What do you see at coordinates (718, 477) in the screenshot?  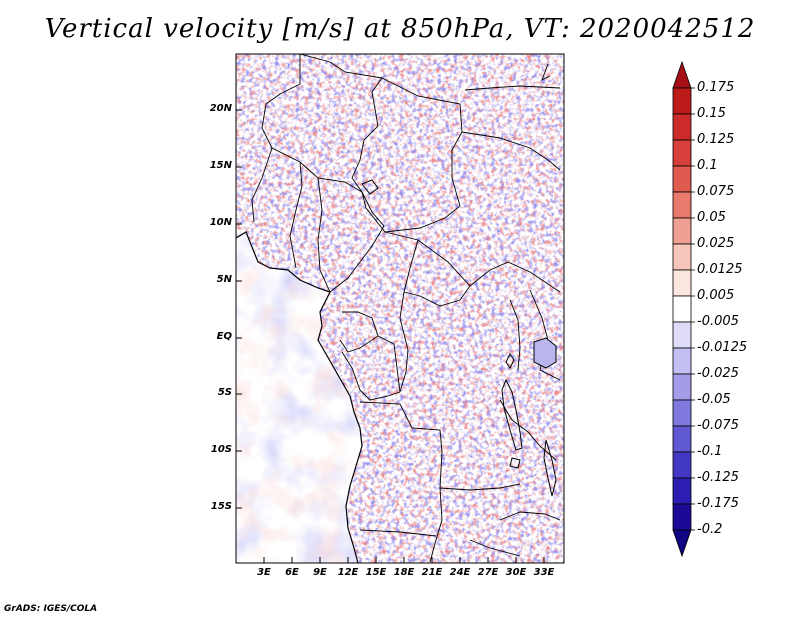 I see `colorbar-label: -0.125` at bounding box center [718, 477].